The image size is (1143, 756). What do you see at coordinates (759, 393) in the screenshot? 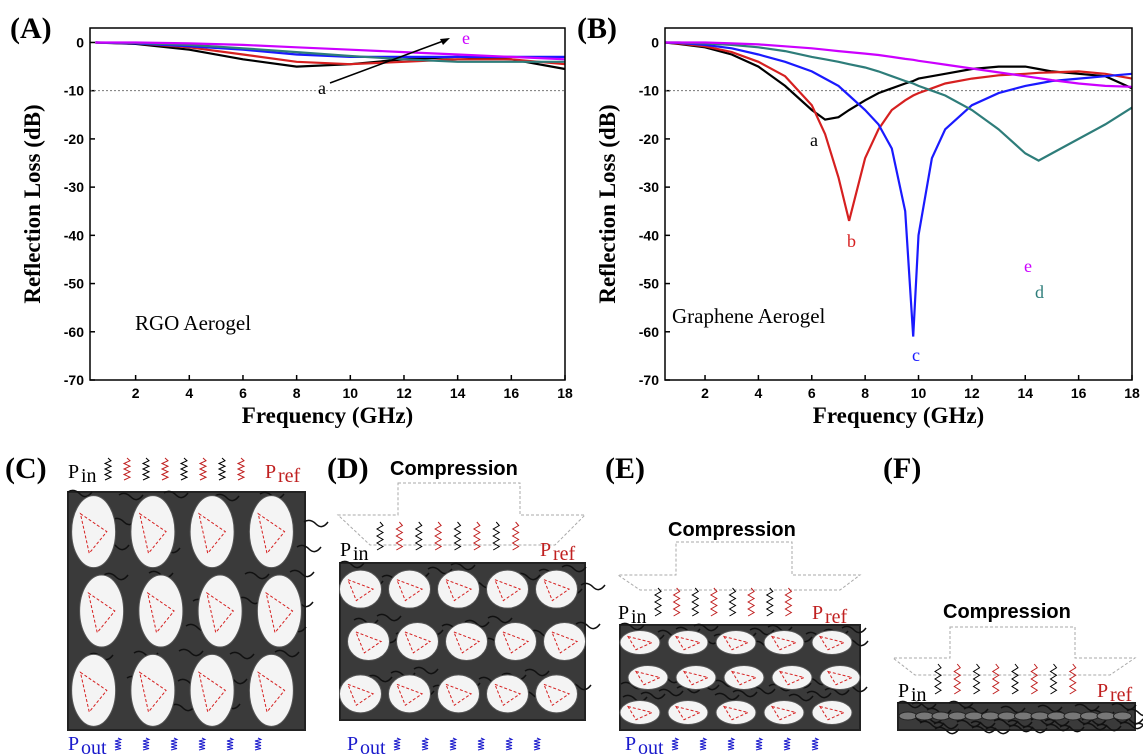
I see `x-tick-label: 4` at bounding box center [759, 393].